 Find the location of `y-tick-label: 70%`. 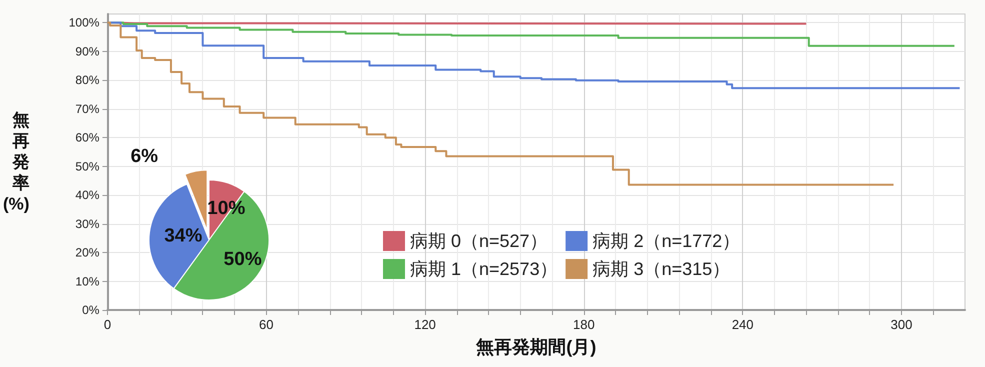

y-tick-label: 70% is located at coordinates (87, 109).